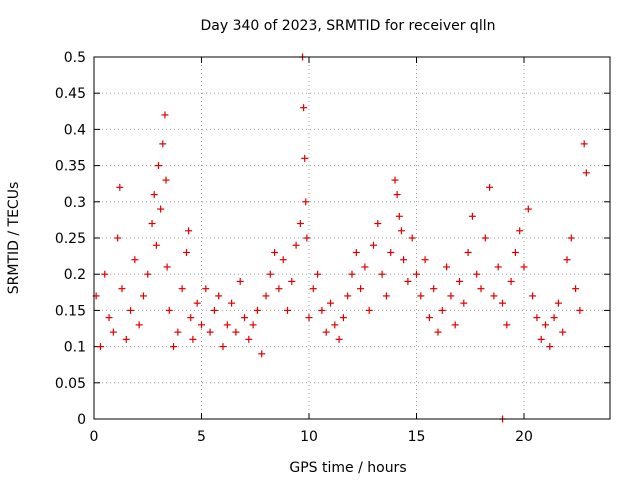  What do you see at coordinates (201, 437) in the screenshot?
I see `x-tick-label: 5` at bounding box center [201, 437].